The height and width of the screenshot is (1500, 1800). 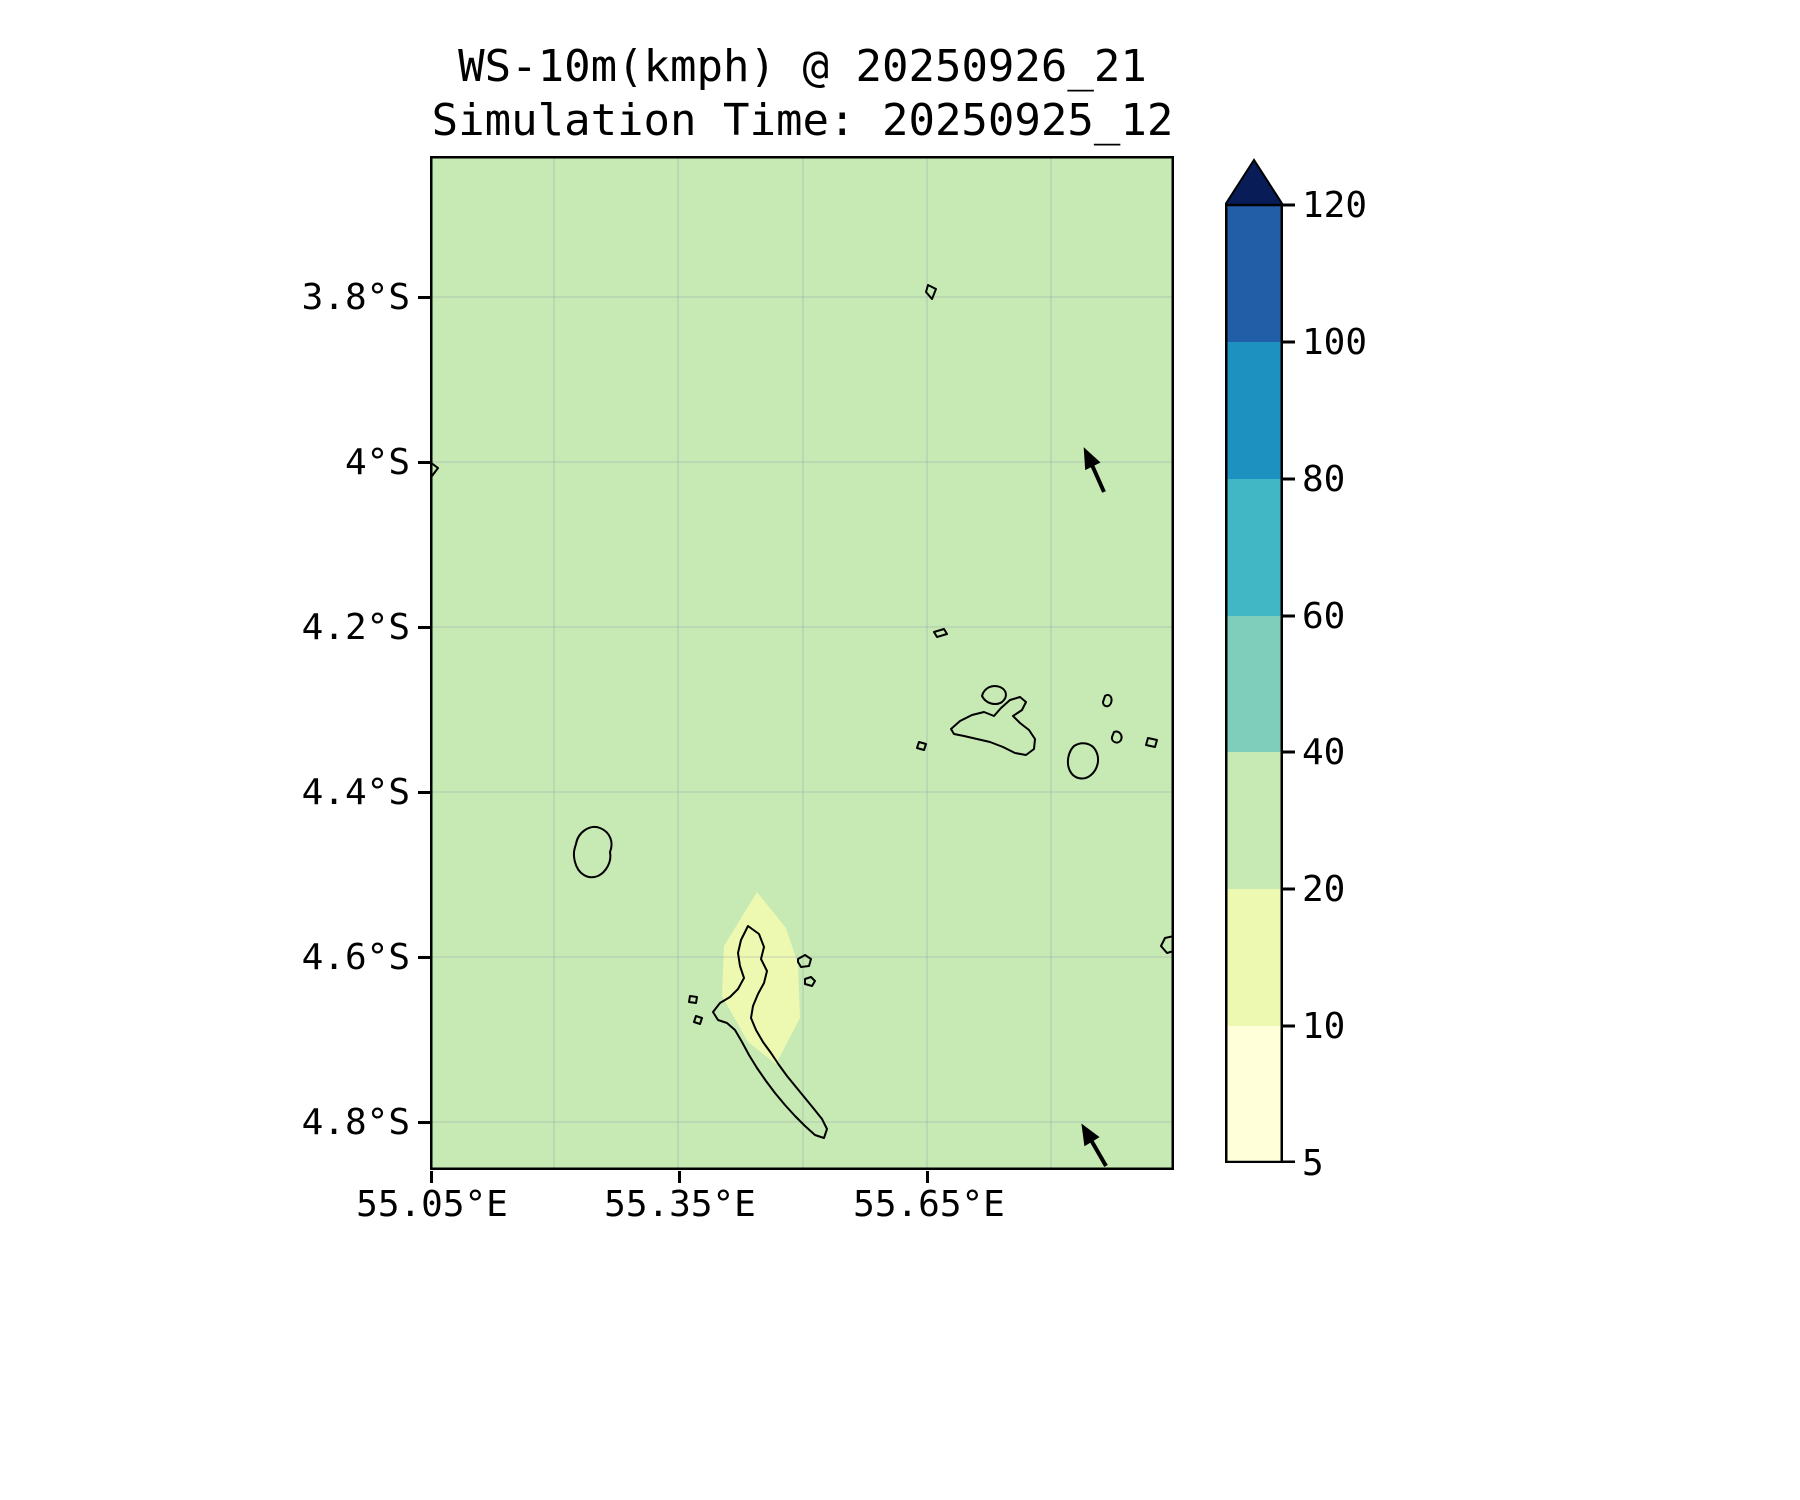 I want to click on colorbar-outline, so click(x=1254, y=683).